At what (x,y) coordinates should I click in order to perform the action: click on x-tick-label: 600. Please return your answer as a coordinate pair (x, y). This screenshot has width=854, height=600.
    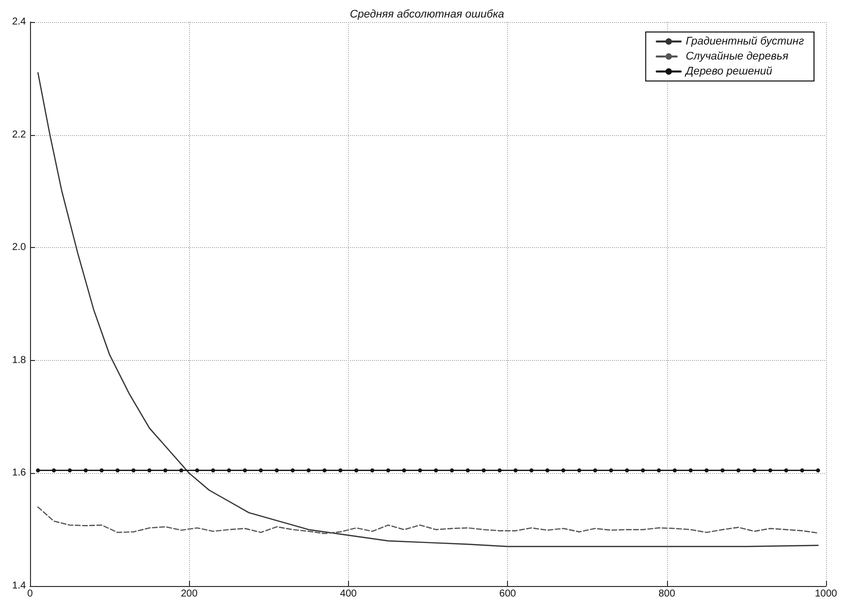
    Looking at the image, I should click on (507, 594).